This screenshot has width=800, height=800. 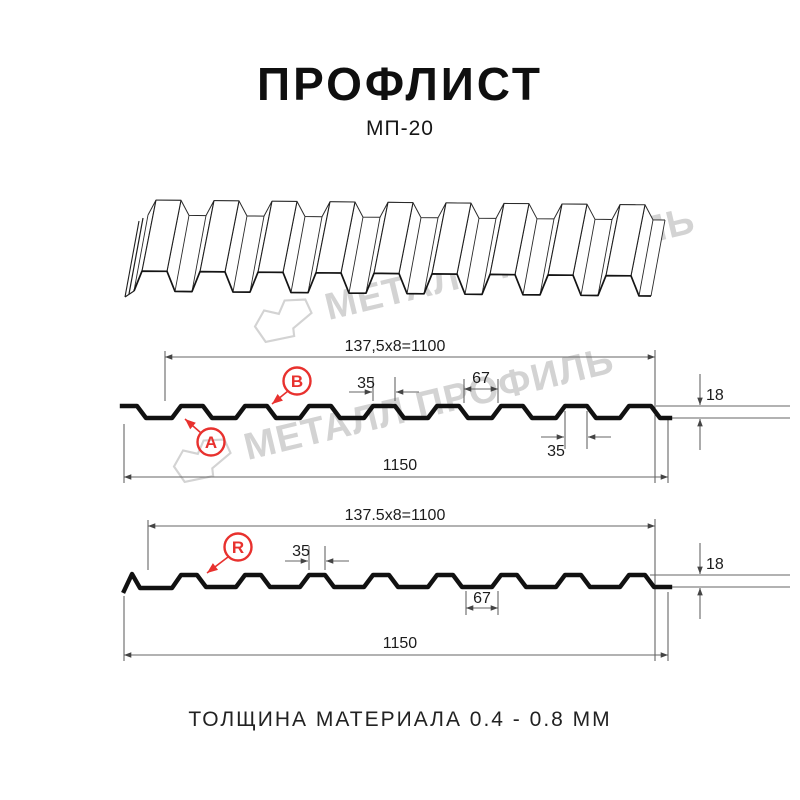 I want to click on profile-3d-drawing, so click(x=395, y=248).